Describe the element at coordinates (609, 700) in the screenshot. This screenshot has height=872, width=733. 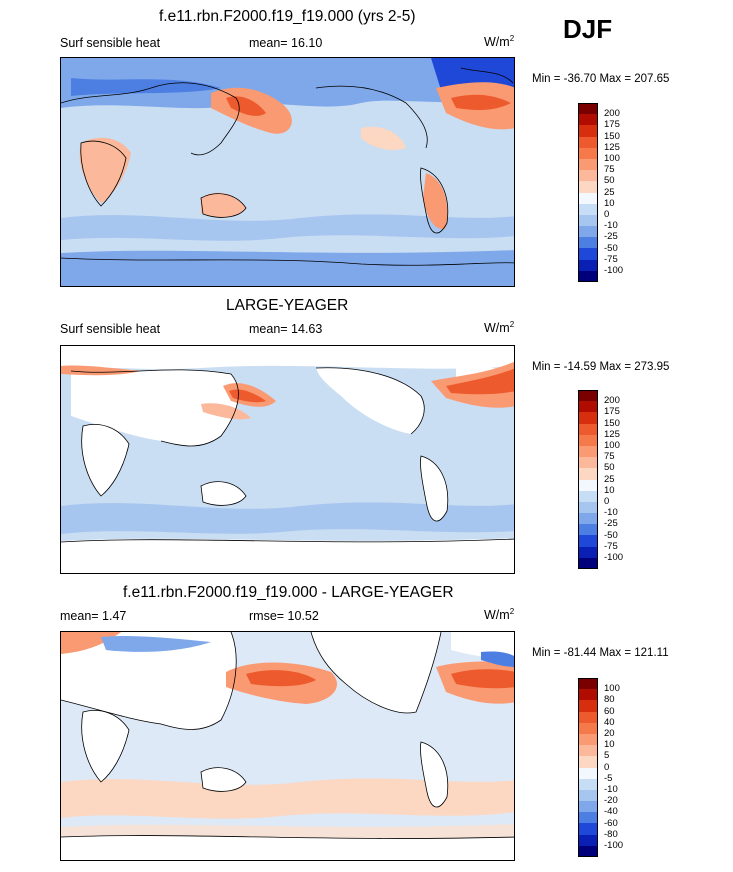
I see `colorbar-level-label: 80` at that location.